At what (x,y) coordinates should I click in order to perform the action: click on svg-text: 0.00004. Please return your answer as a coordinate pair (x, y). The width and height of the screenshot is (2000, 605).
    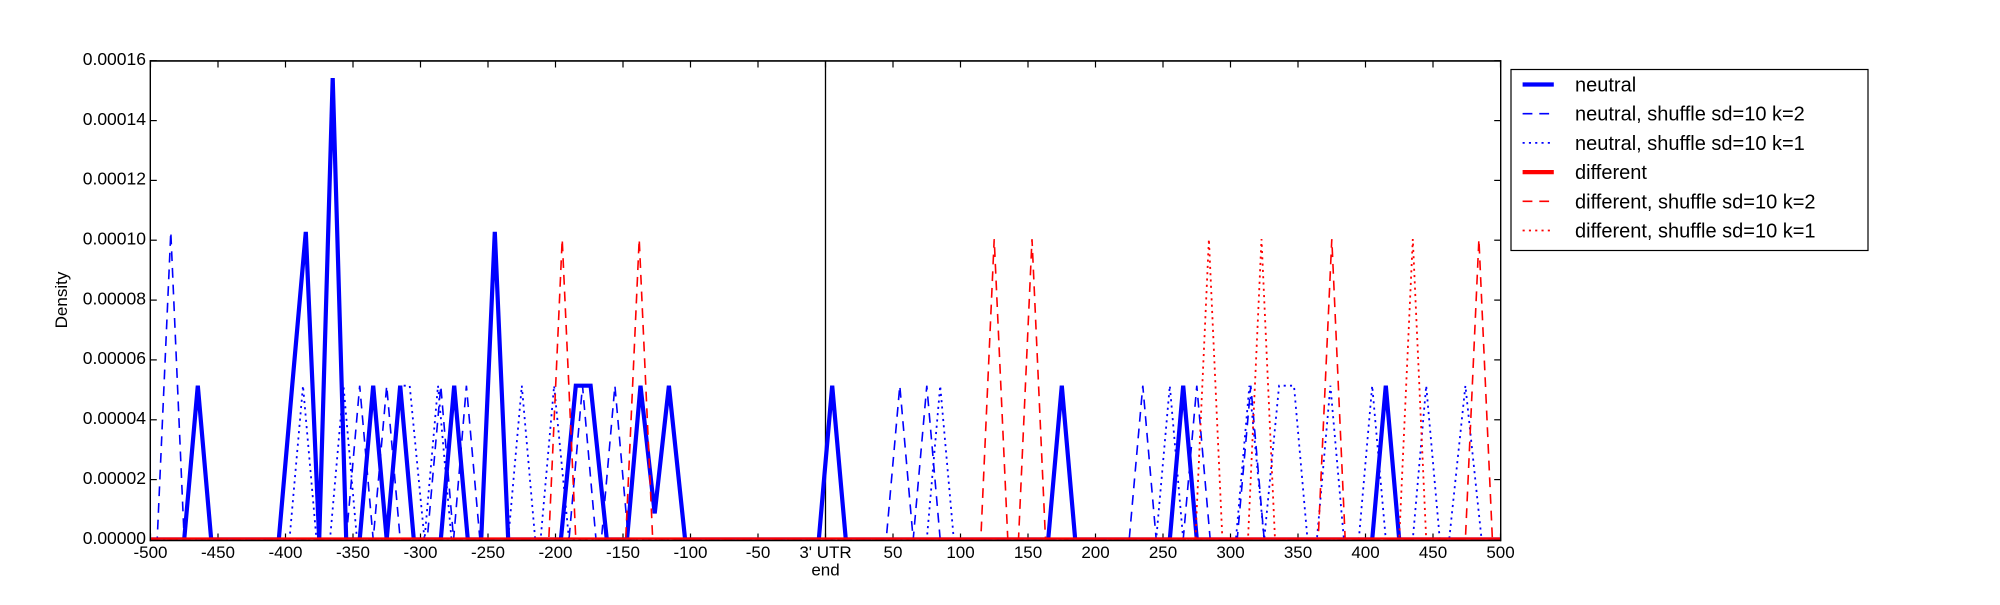
    Looking at the image, I should click on (115, 418).